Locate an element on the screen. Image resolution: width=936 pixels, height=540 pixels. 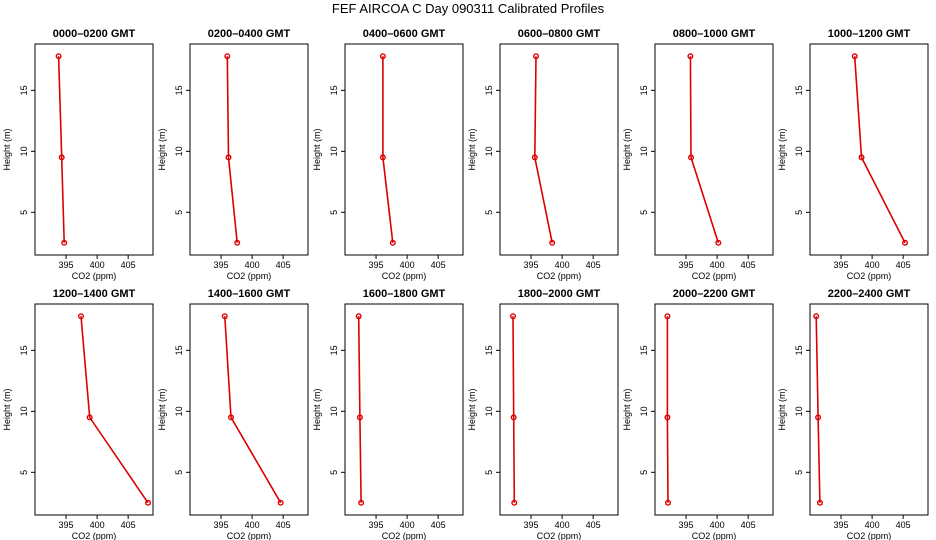
panel-title: 1200–1400 GMT is located at coordinates (94, 294).